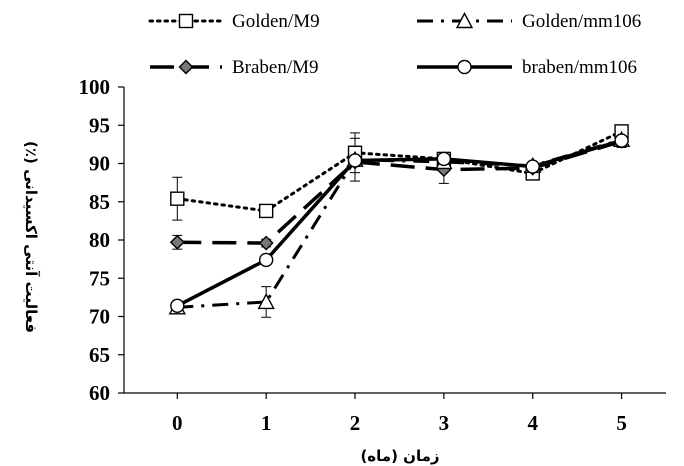  What do you see at coordinates (581, 21) in the screenshot?
I see `legend-label-golden-mm106: Golden/mm106` at bounding box center [581, 21].